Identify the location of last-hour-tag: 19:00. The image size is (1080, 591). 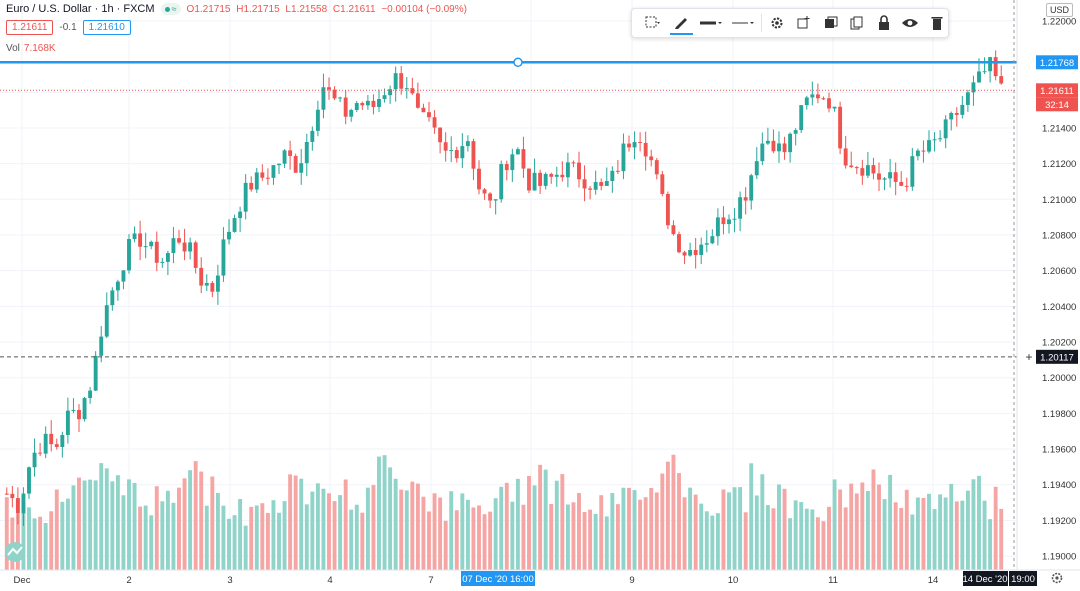
(1023, 579).